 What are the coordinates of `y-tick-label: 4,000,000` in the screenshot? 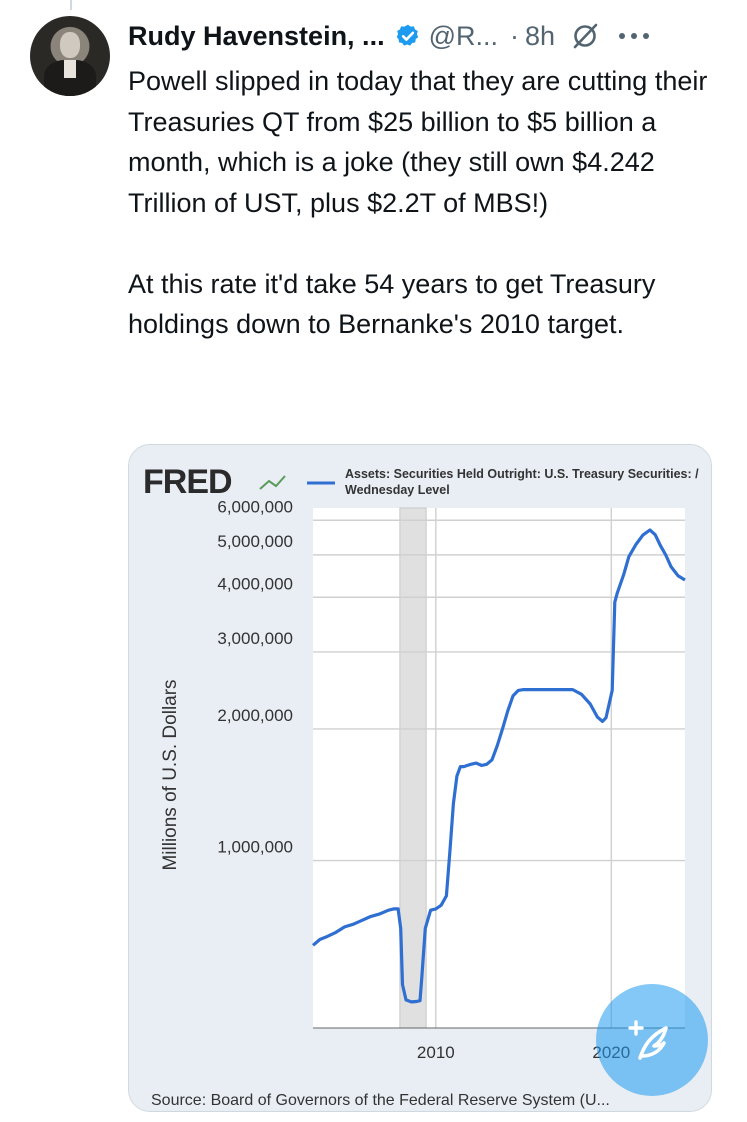 It's located at (255, 583).